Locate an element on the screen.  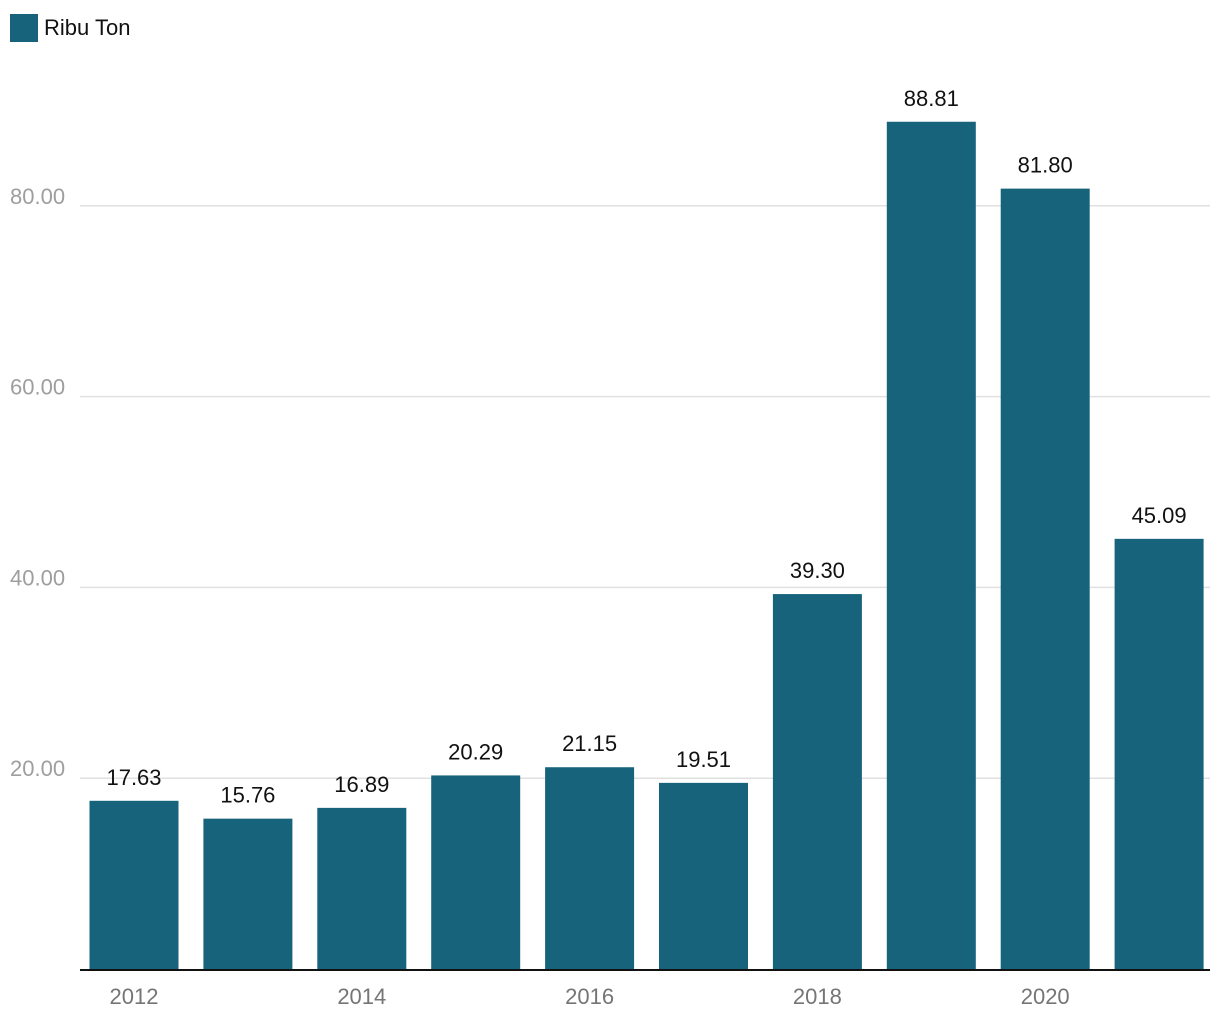
bar-2018 is located at coordinates (817, 781).